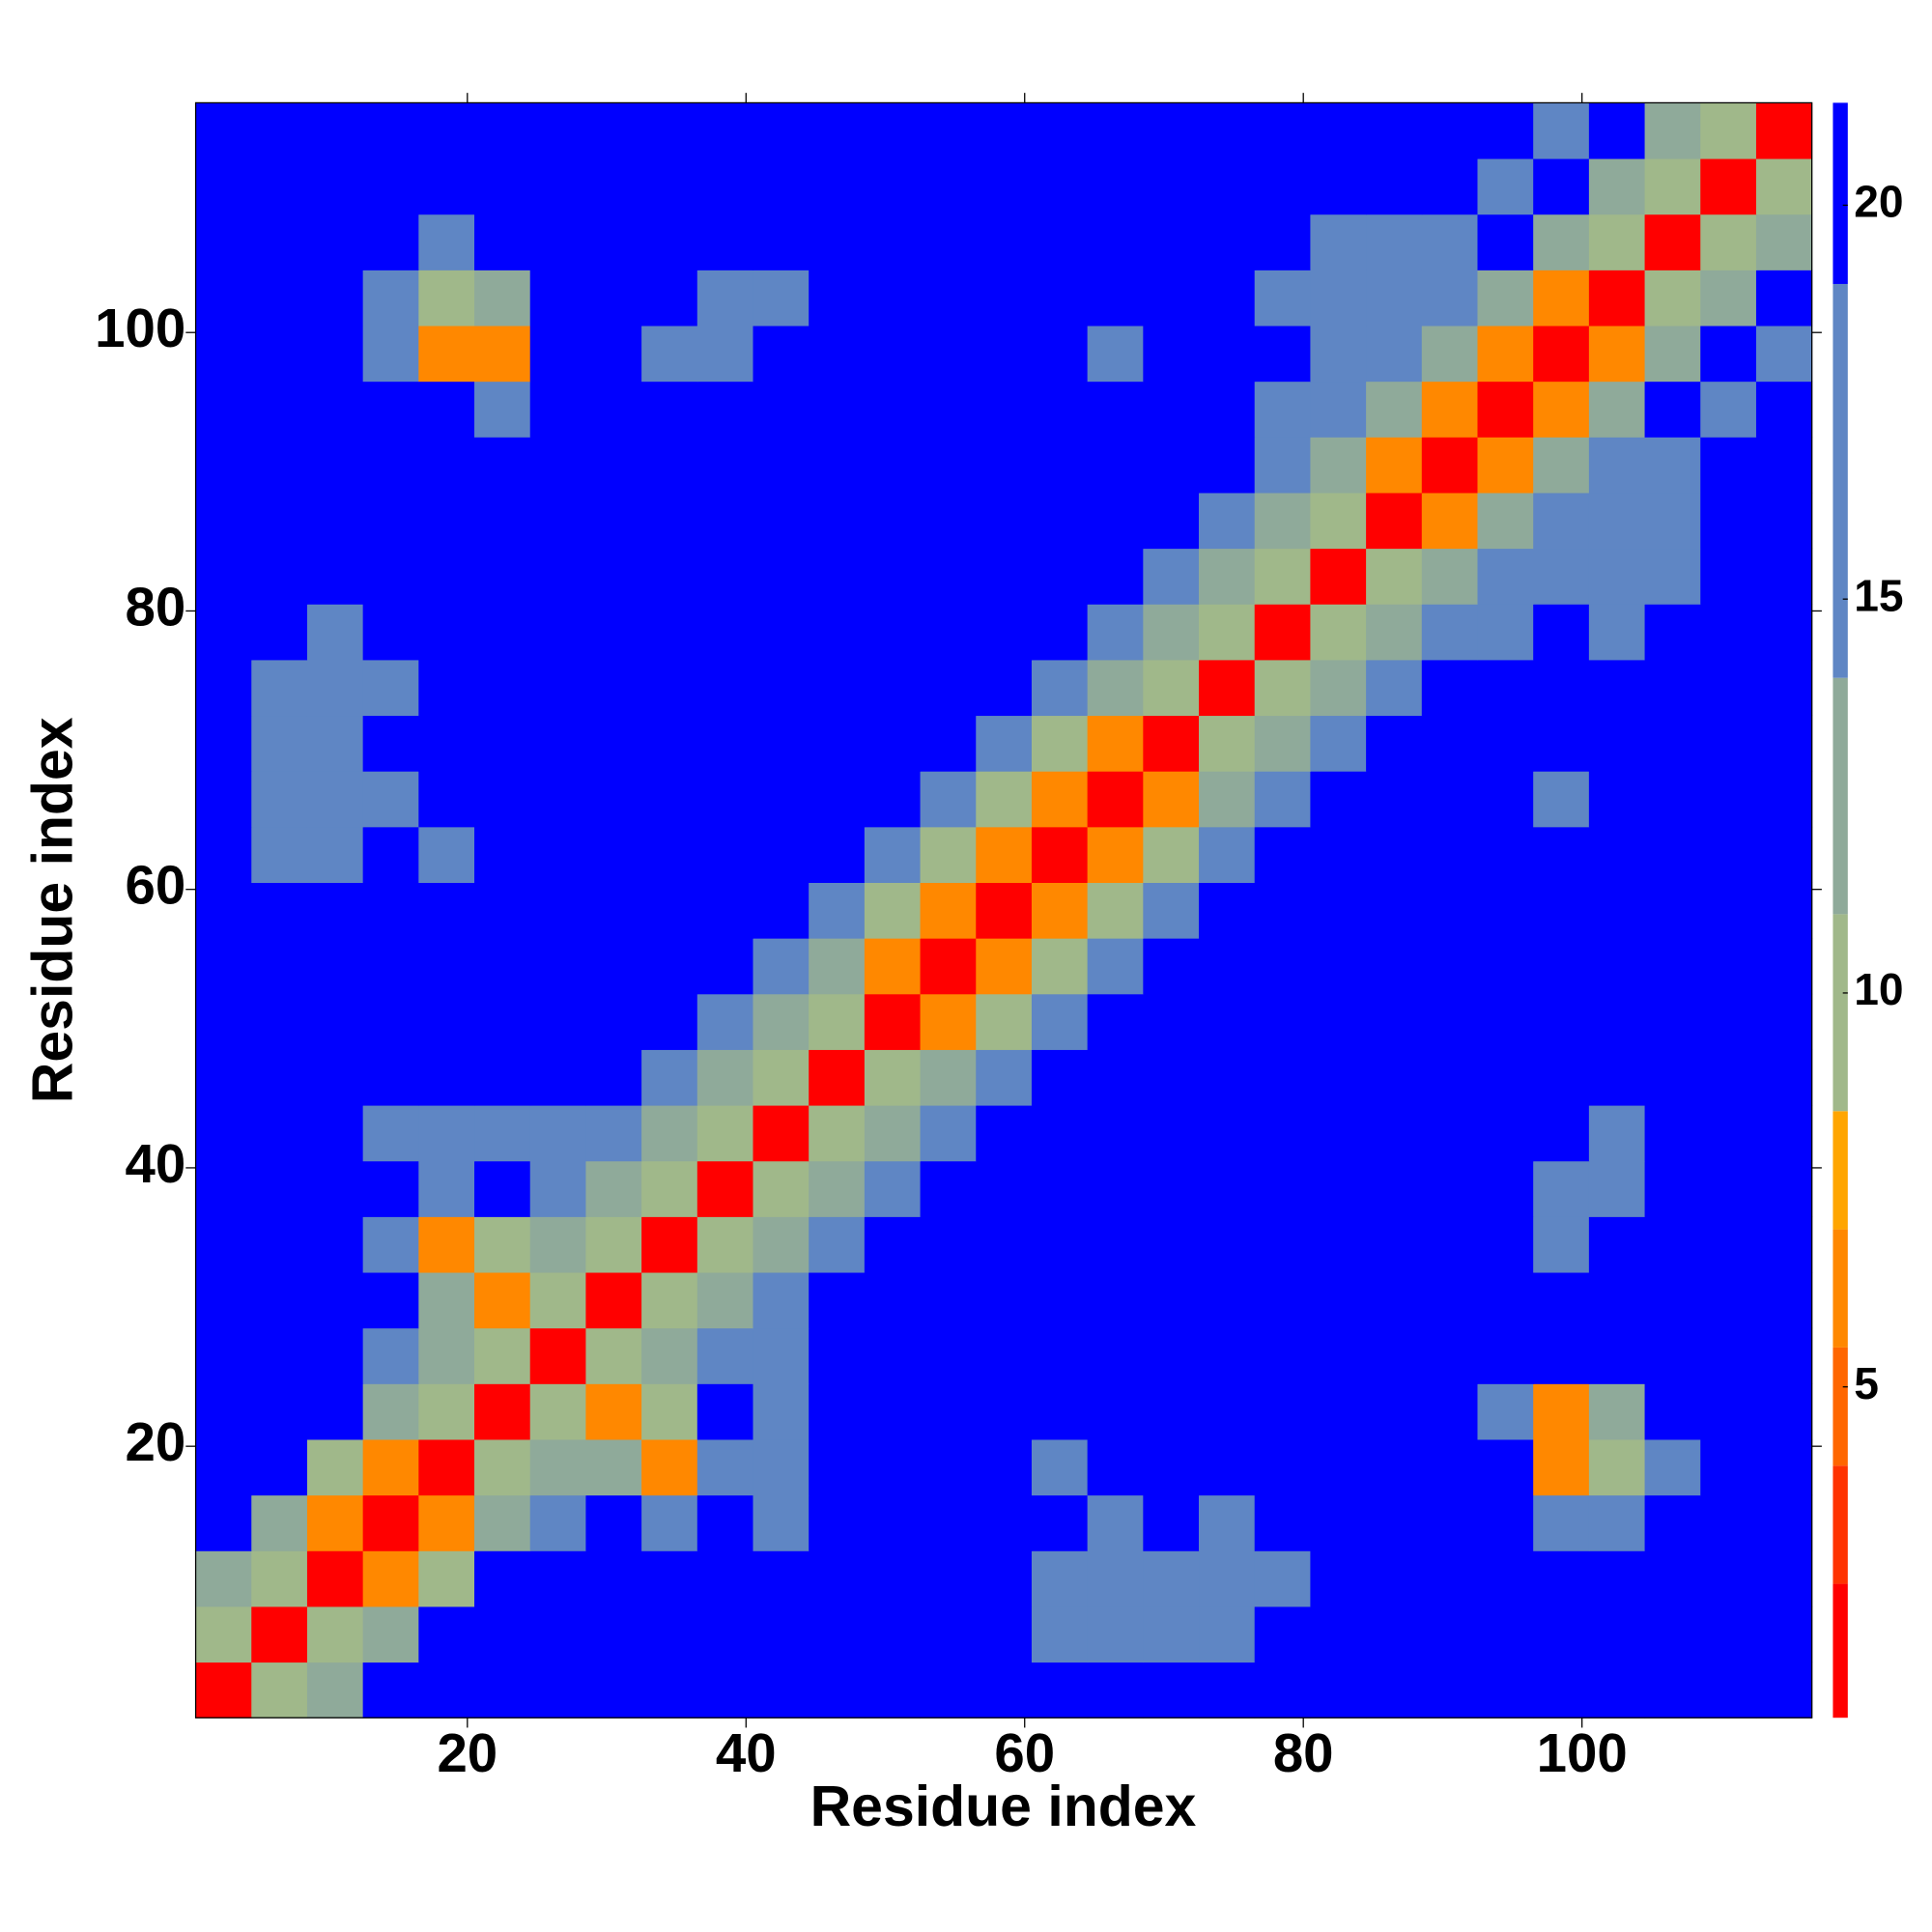 The height and width of the screenshot is (1932, 1932). I want to click on colorbar-segment, so click(1840, 1013).